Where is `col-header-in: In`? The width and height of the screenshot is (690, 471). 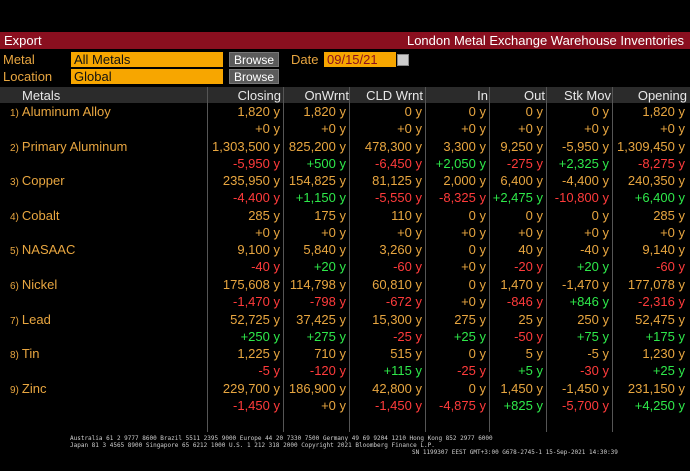
col-header-in: In is located at coordinates (482, 95).